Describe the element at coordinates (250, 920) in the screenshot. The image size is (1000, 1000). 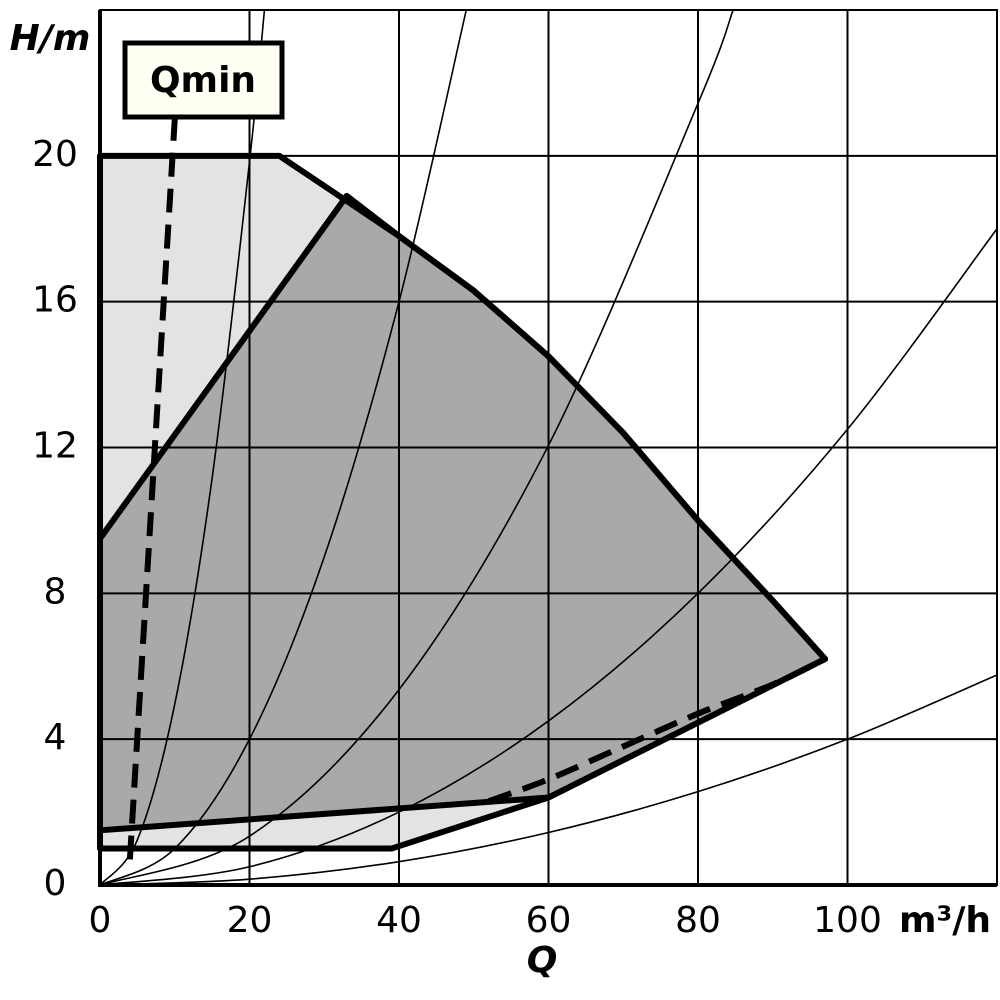
I see `x-tick-label: 20` at that location.